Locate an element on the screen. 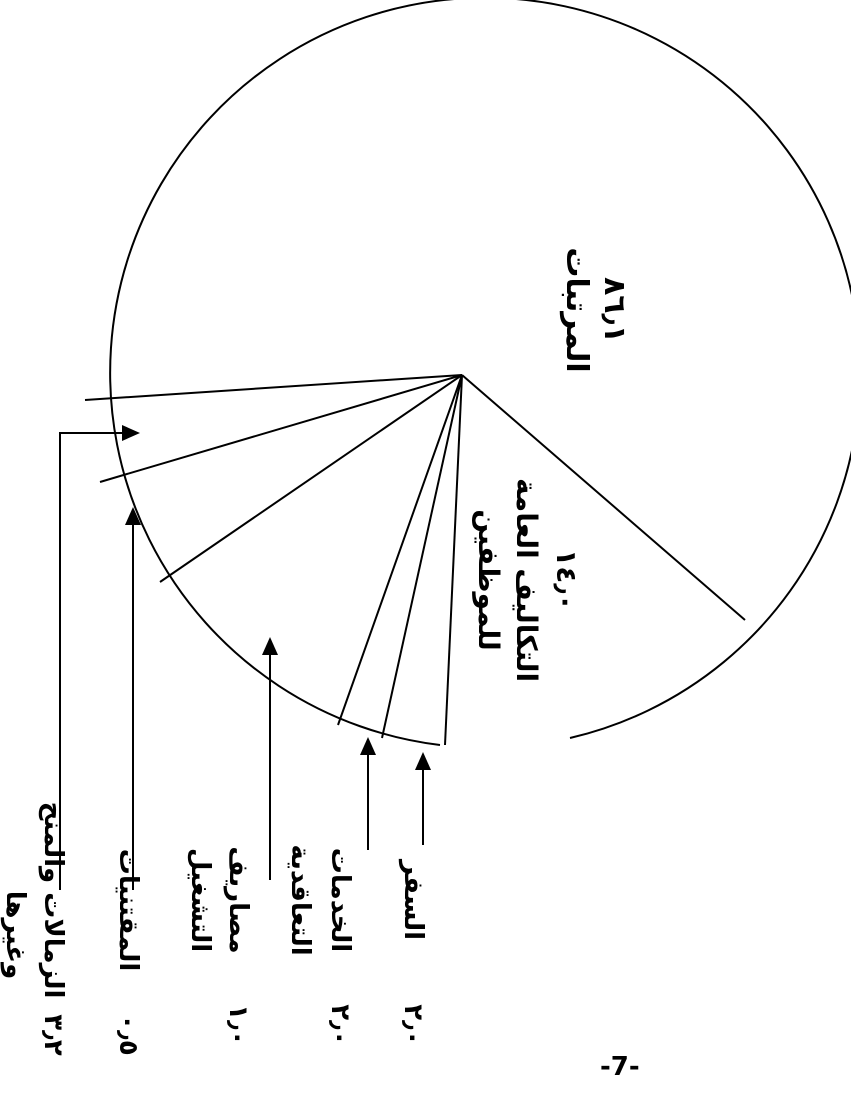  svg-text: ١٫٠ is located at coordinates (238, 1024).